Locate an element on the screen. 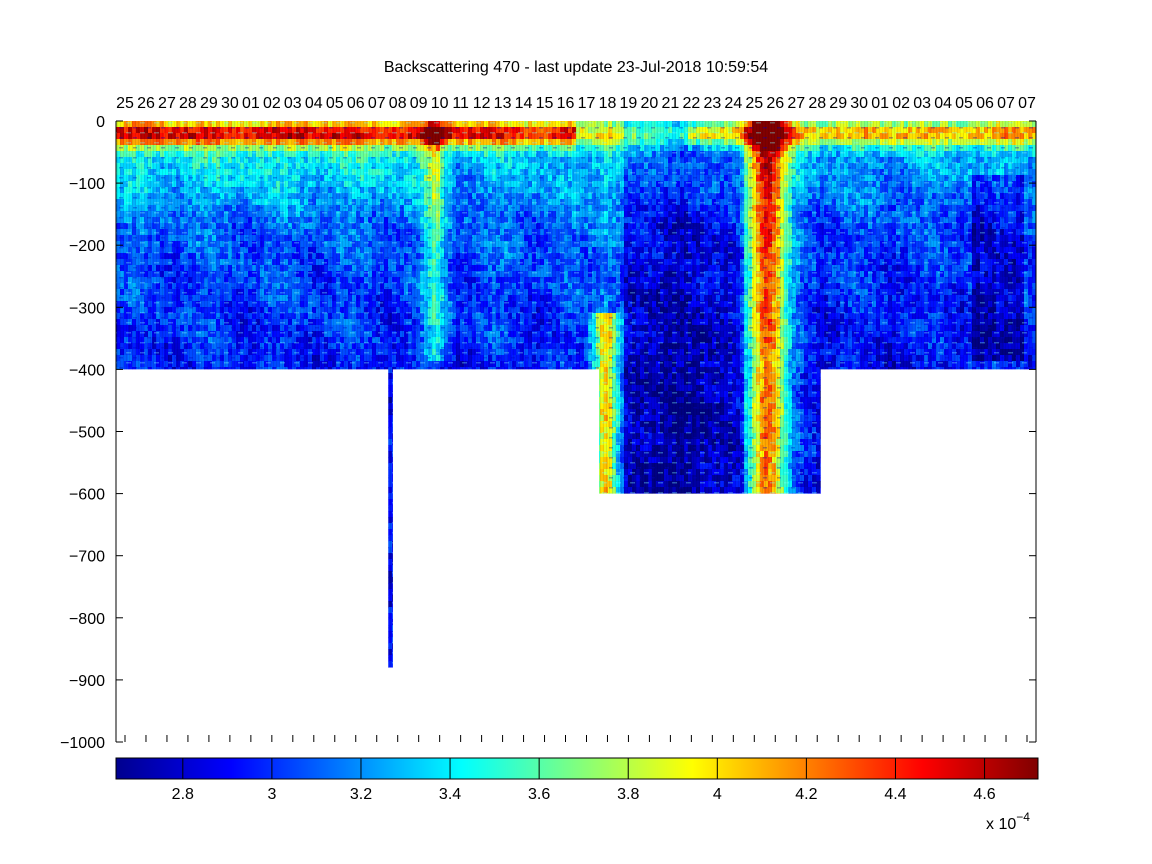 This screenshot has width=1152, height=864. colorbar-tick-label: 4.6 is located at coordinates (984, 794).